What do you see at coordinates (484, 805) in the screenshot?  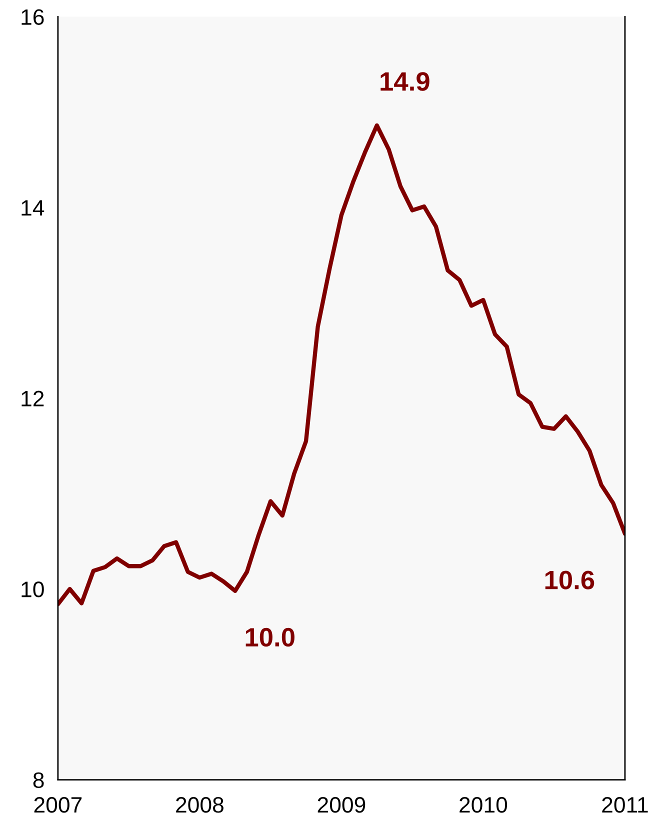 I see `x-tick-label: 2010` at bounding box center [484, 805].